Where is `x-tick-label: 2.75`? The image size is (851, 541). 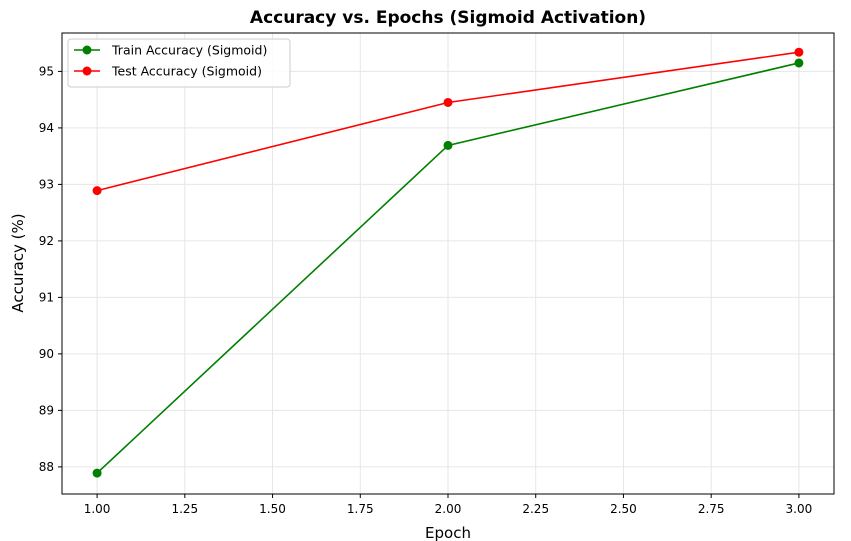 x-tick-label: 2.75 is located at coordinates (711, 509).